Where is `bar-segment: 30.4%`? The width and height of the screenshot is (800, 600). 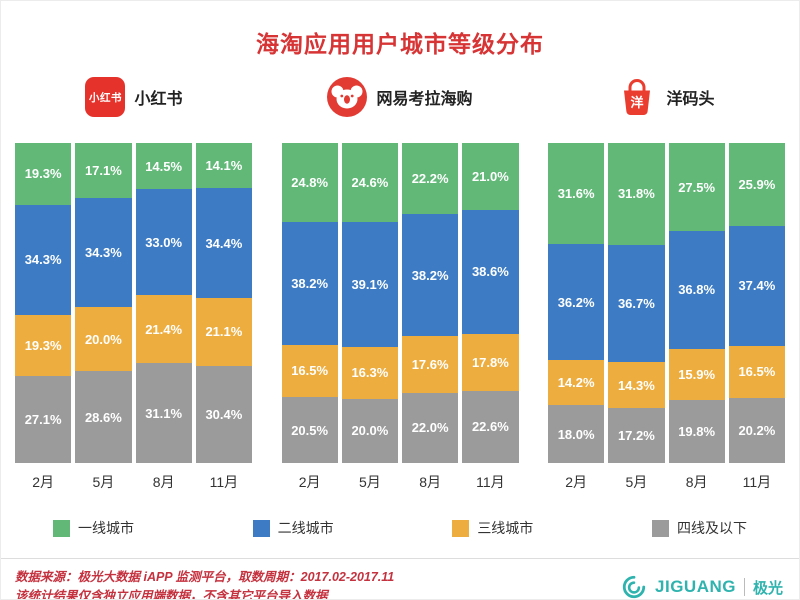 bar-segment: 30.4% is located at coordinates (223, 414).